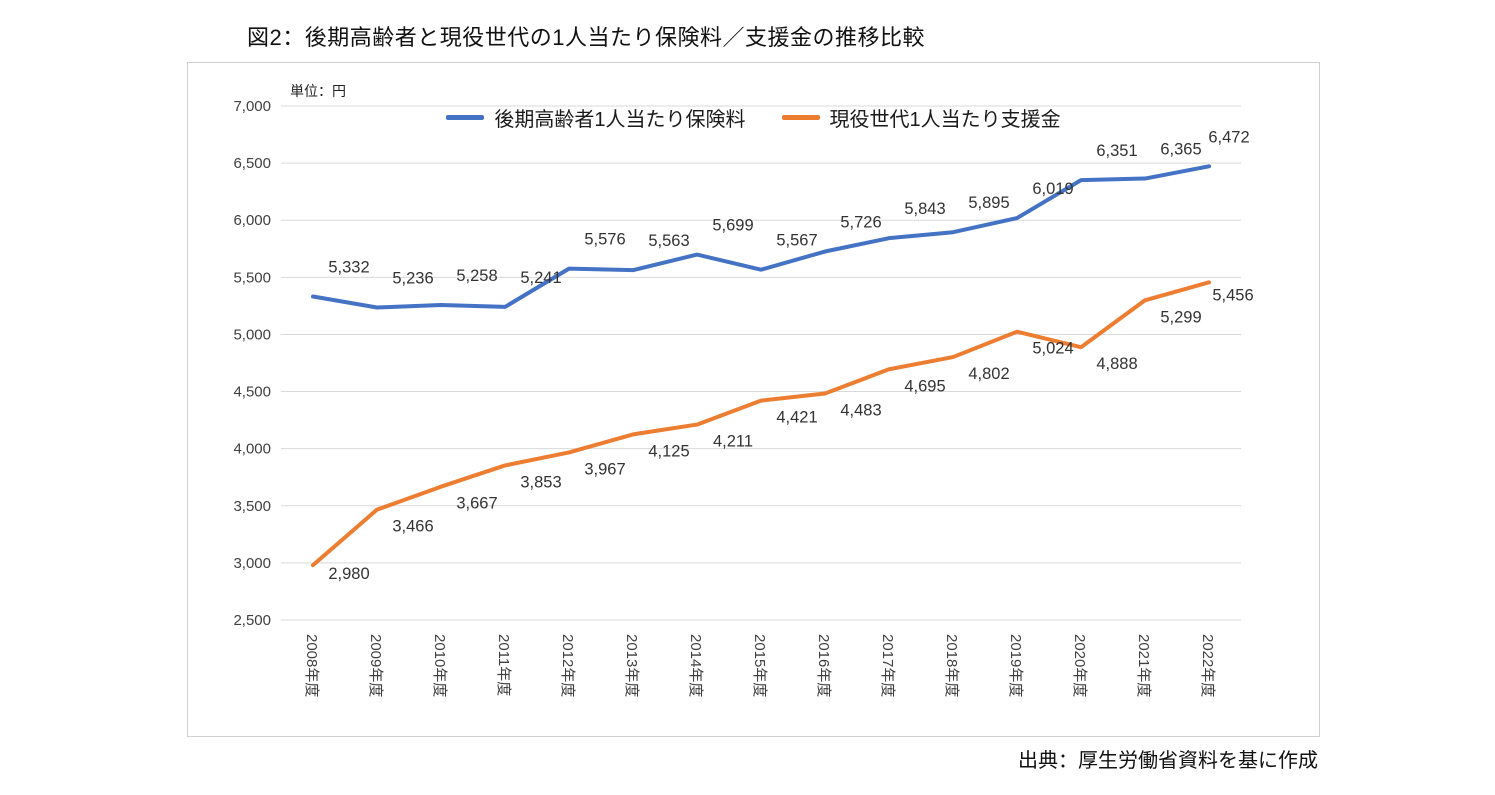 Image resolution: width=1495 pixels, height=795 pixels. What do you see at coordinates (1143, 665) in the screenshot?
I see `x-axis-tick-label: 2021年度` at bounding box center [1143, 665].